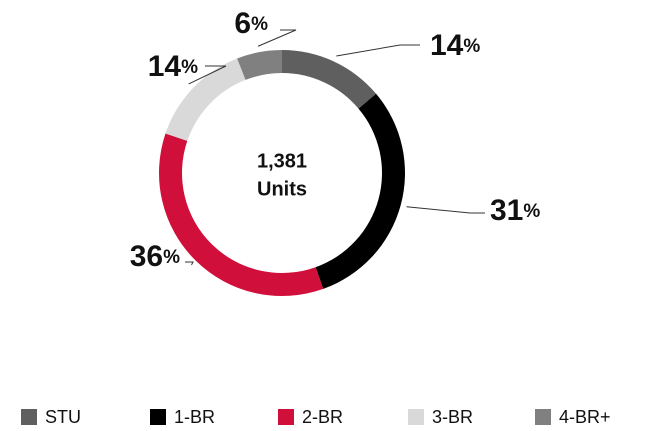 The width and height of the screenshot is (645, 431). What do you see at coordinates (155, 256) in the screenshot?
I see `data-label: 36%` at bounding box center [155, 256].